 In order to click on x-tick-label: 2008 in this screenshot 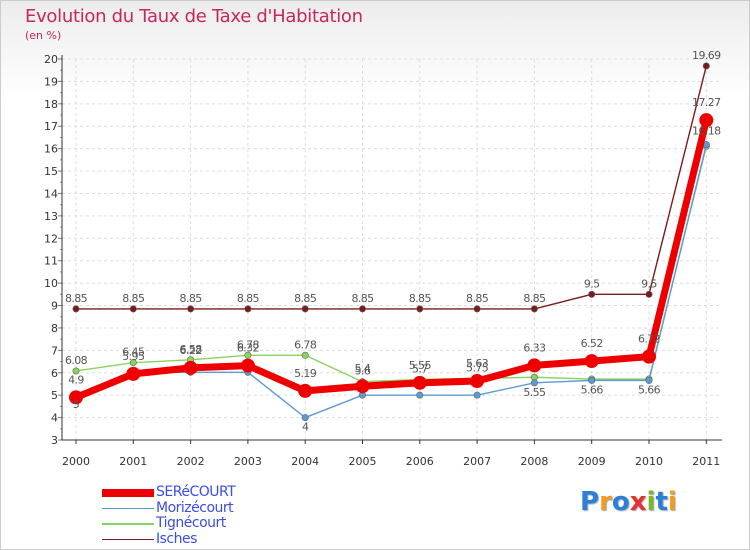, I will do `click(534, 461)`.